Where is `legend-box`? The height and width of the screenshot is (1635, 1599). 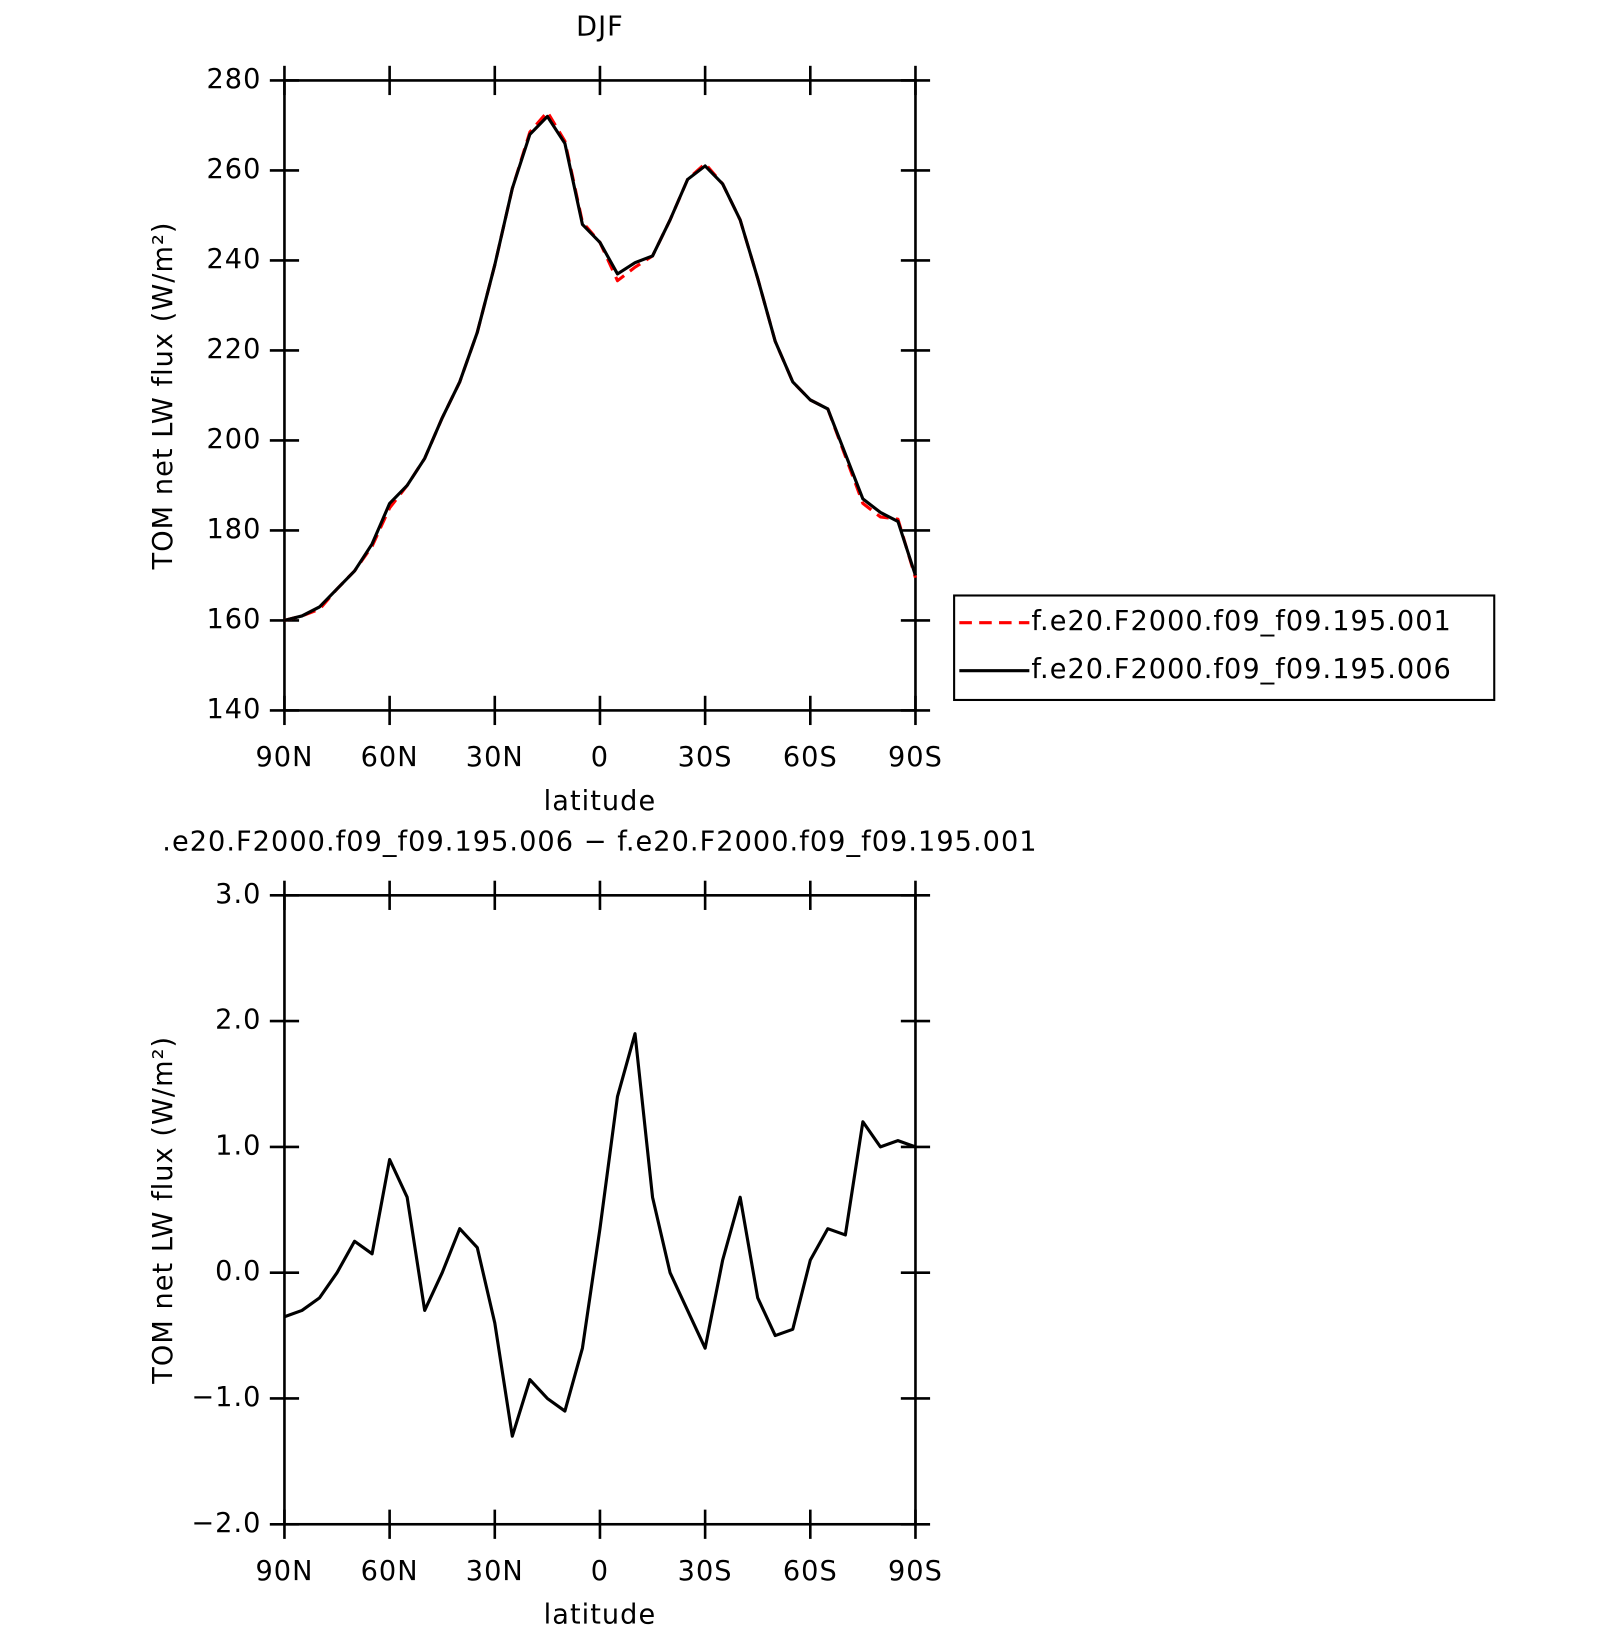
legend-box is located at coordinates (1224, 648).